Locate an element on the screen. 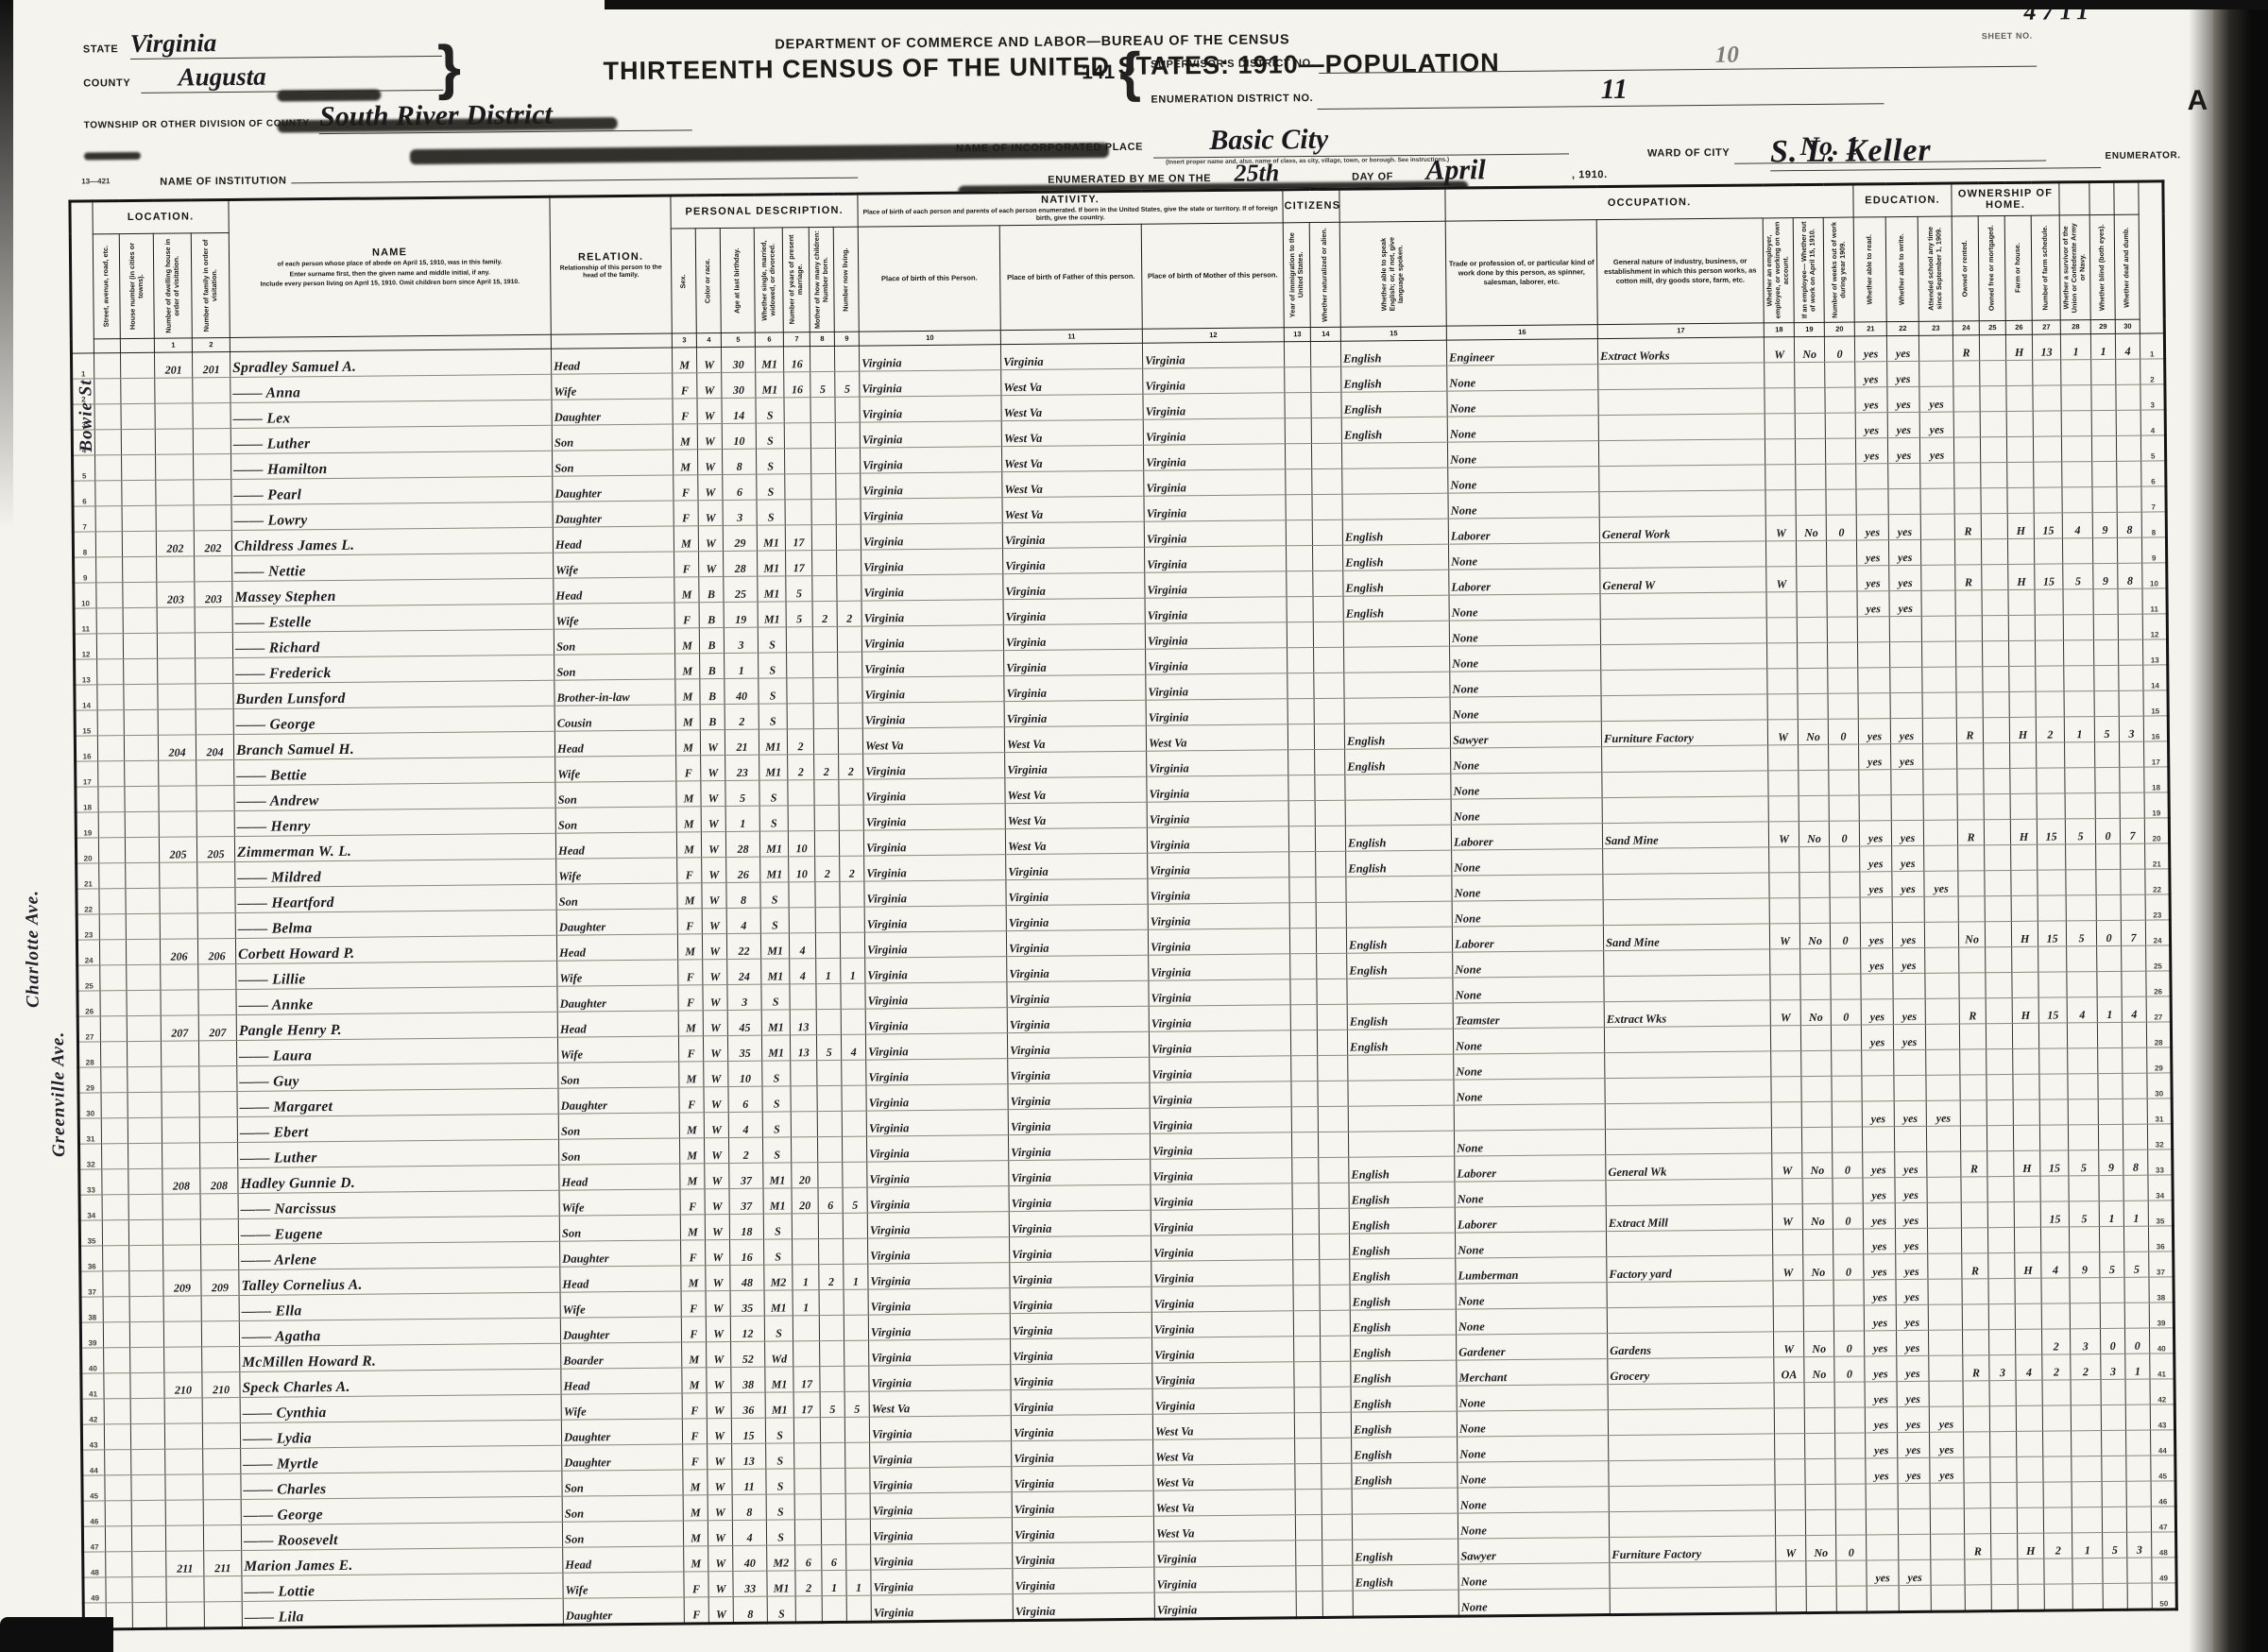  cell: 0 is located at coordinates (1845, 834).